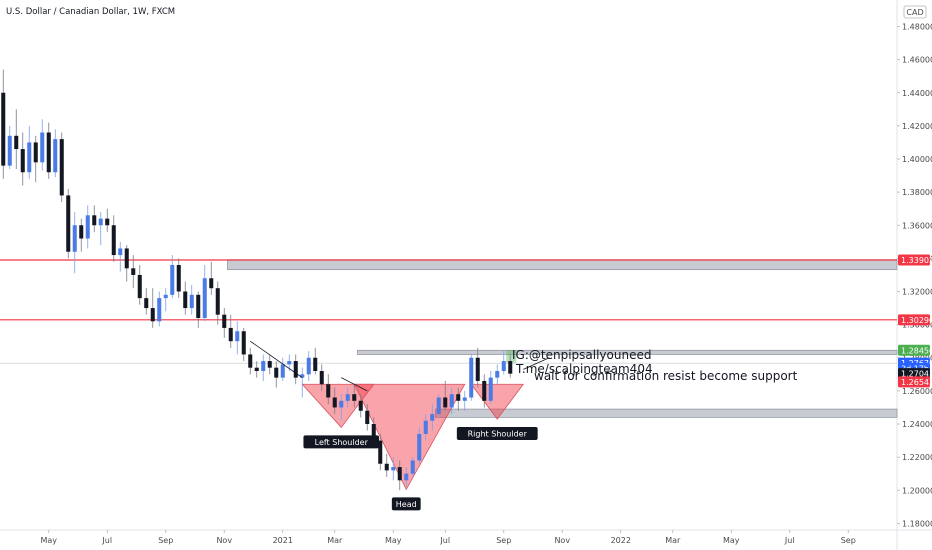  I want to click on y-tick-label: 1.36000, so click(917, 225).